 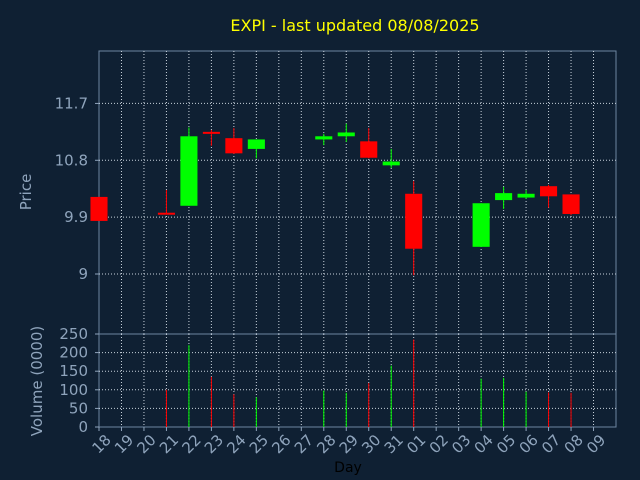 I want to click on volume-tick-label: 50, so click(x=78, y=408).